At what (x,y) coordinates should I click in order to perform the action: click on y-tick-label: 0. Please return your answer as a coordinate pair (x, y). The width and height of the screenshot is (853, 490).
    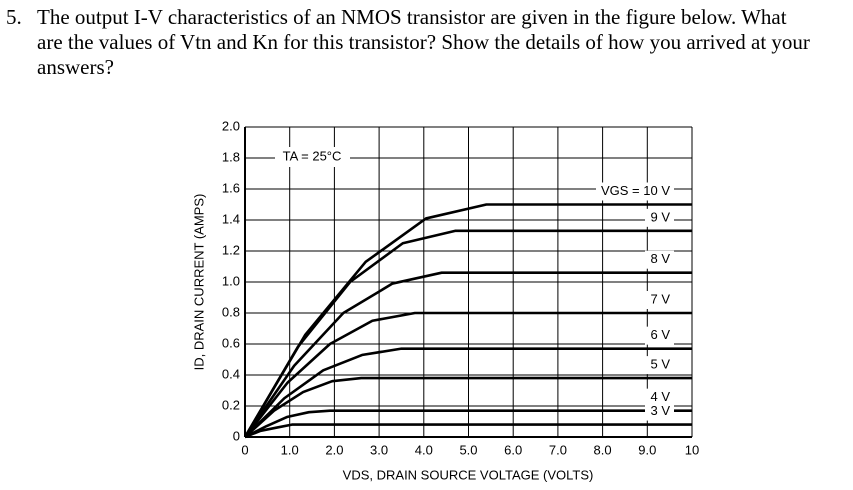
    Looking at the image, I should click on (236, 435).